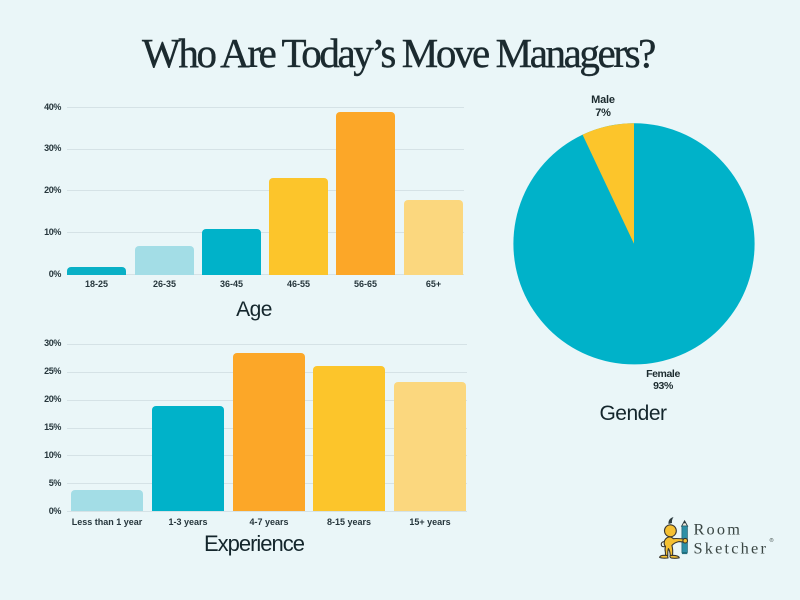  What do you see at coordinates (731, 547) in the screenshot?
I see `svg-text: Sketcher` at bounding box center [731, 547].